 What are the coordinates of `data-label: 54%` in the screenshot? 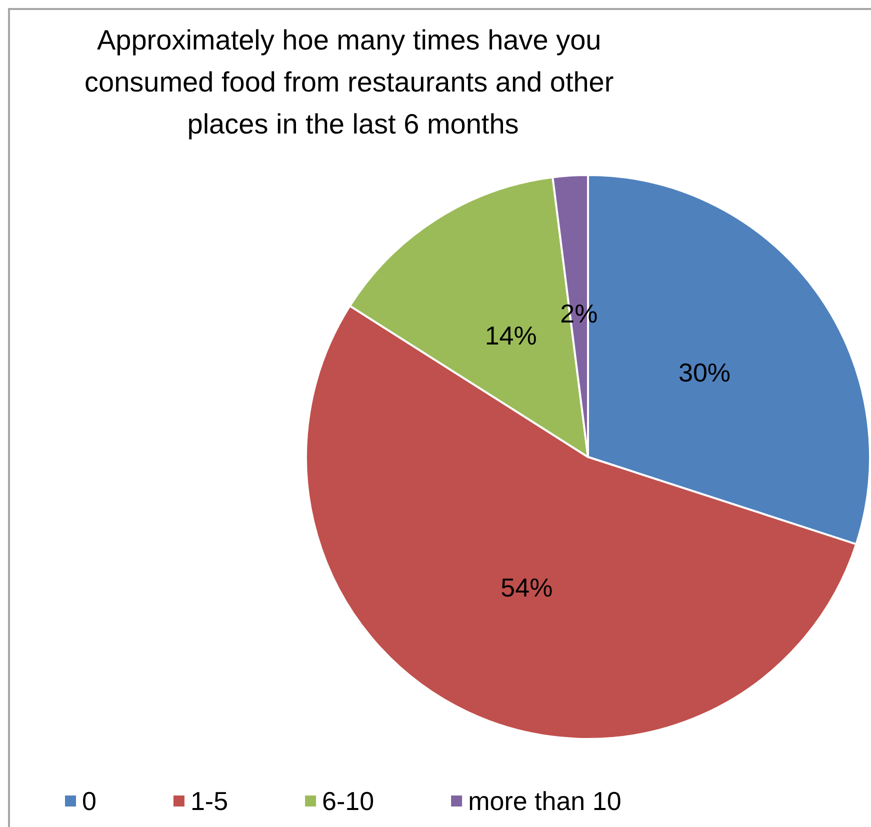 It's located at (526, 587).